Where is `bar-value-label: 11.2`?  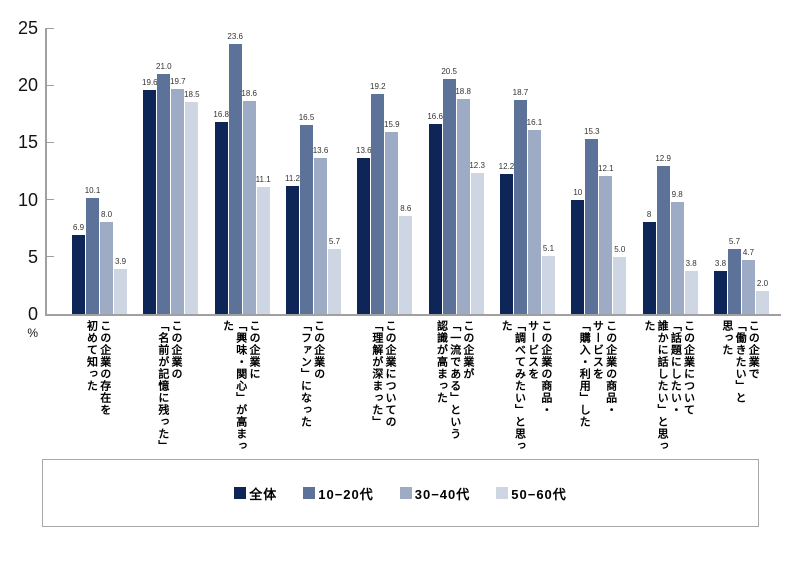
bar-value-label: 11.2 is located at coordinates (292, 178).